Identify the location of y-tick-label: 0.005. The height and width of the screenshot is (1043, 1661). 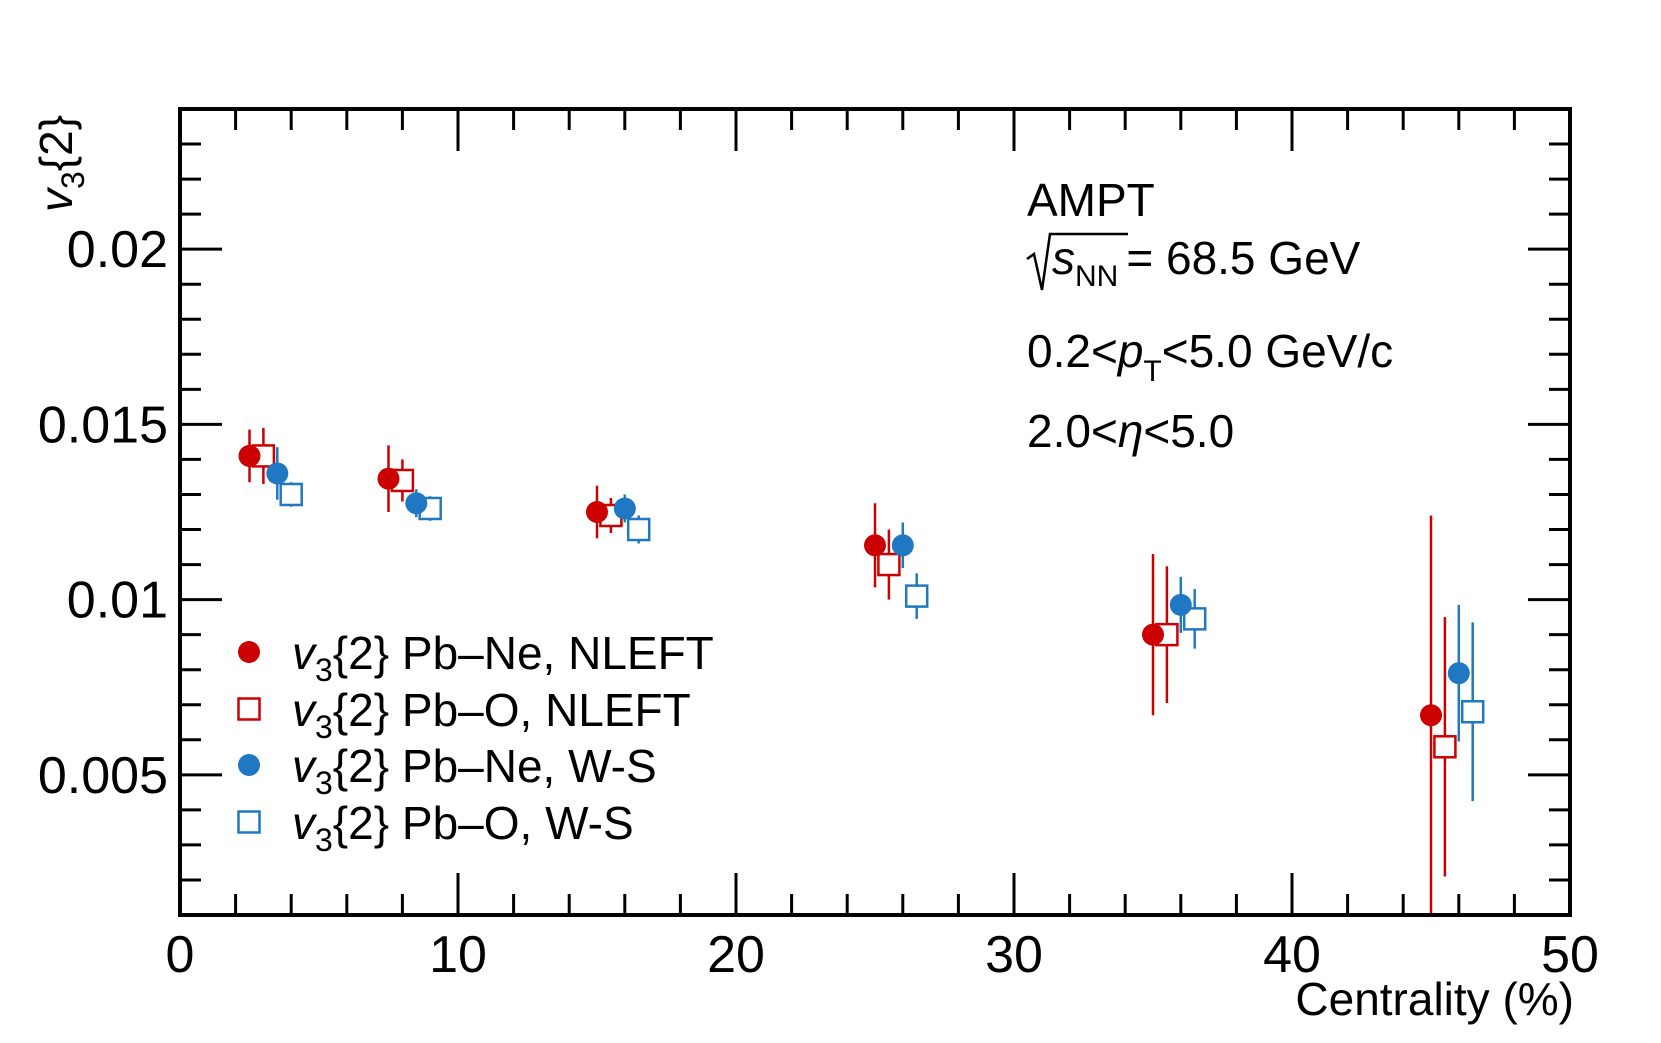
(103, 776).